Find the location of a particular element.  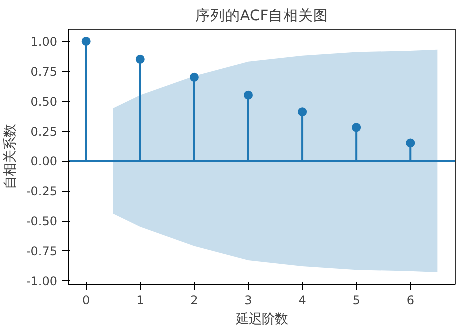

y-tick-label: 0.00 is located at coordinates (44, 161).